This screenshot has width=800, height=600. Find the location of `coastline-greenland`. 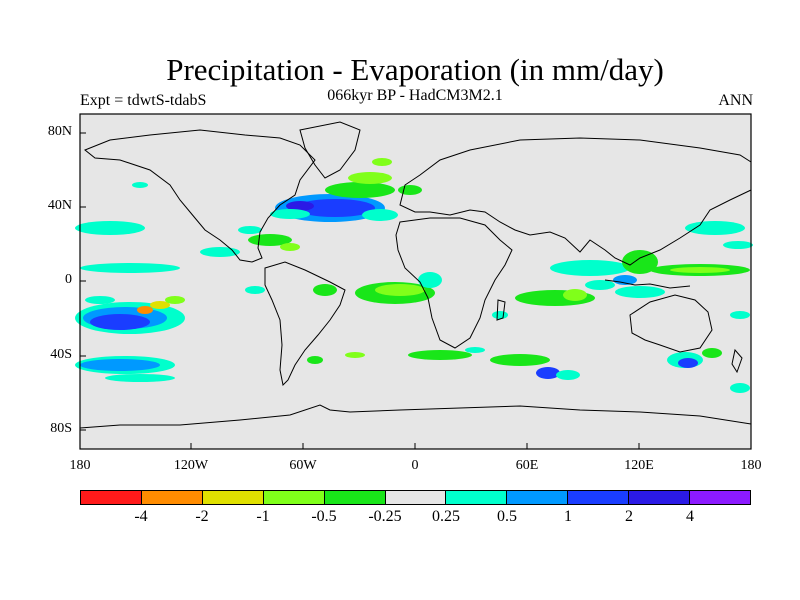

coastline-greenland is located at coordinates (330, 150).